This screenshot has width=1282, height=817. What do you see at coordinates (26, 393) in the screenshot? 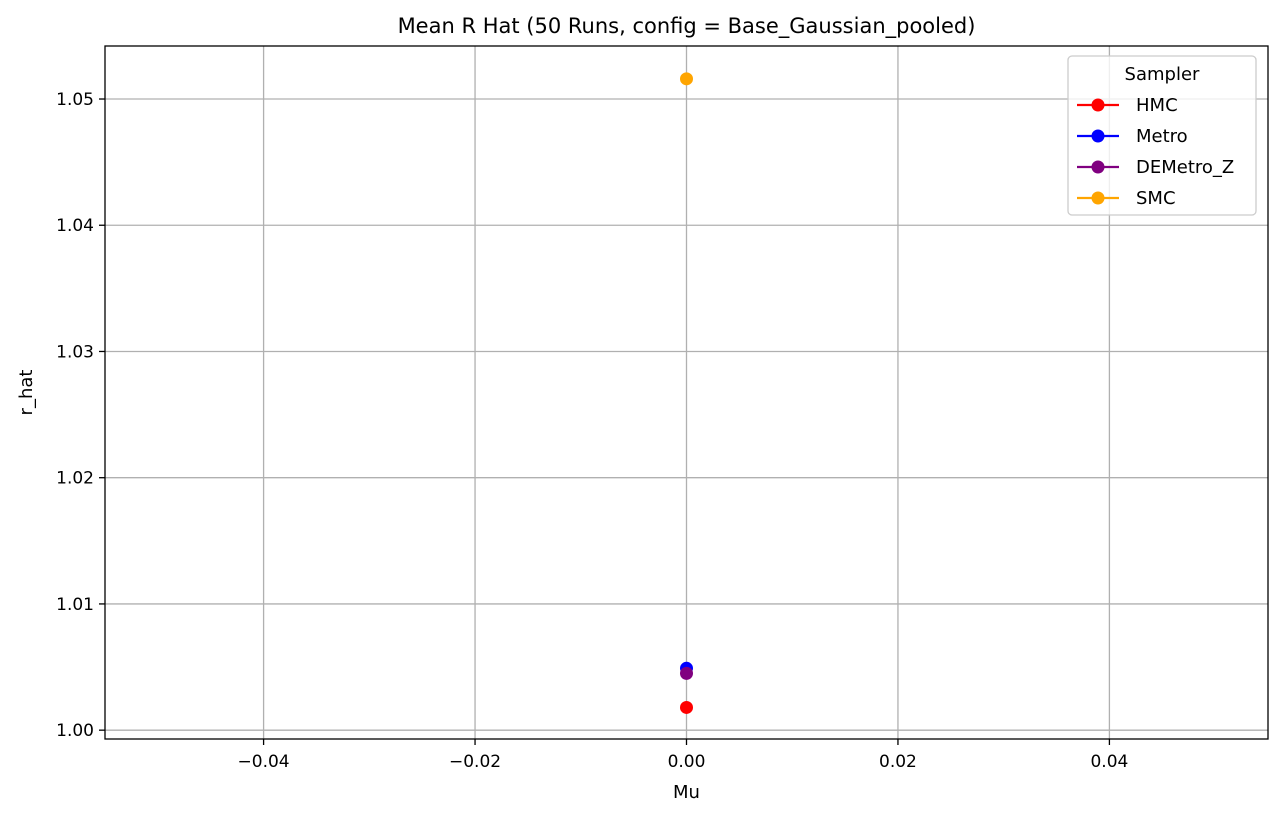
I see `y-axis-label: r_hat` at bounding box center [26, 393].